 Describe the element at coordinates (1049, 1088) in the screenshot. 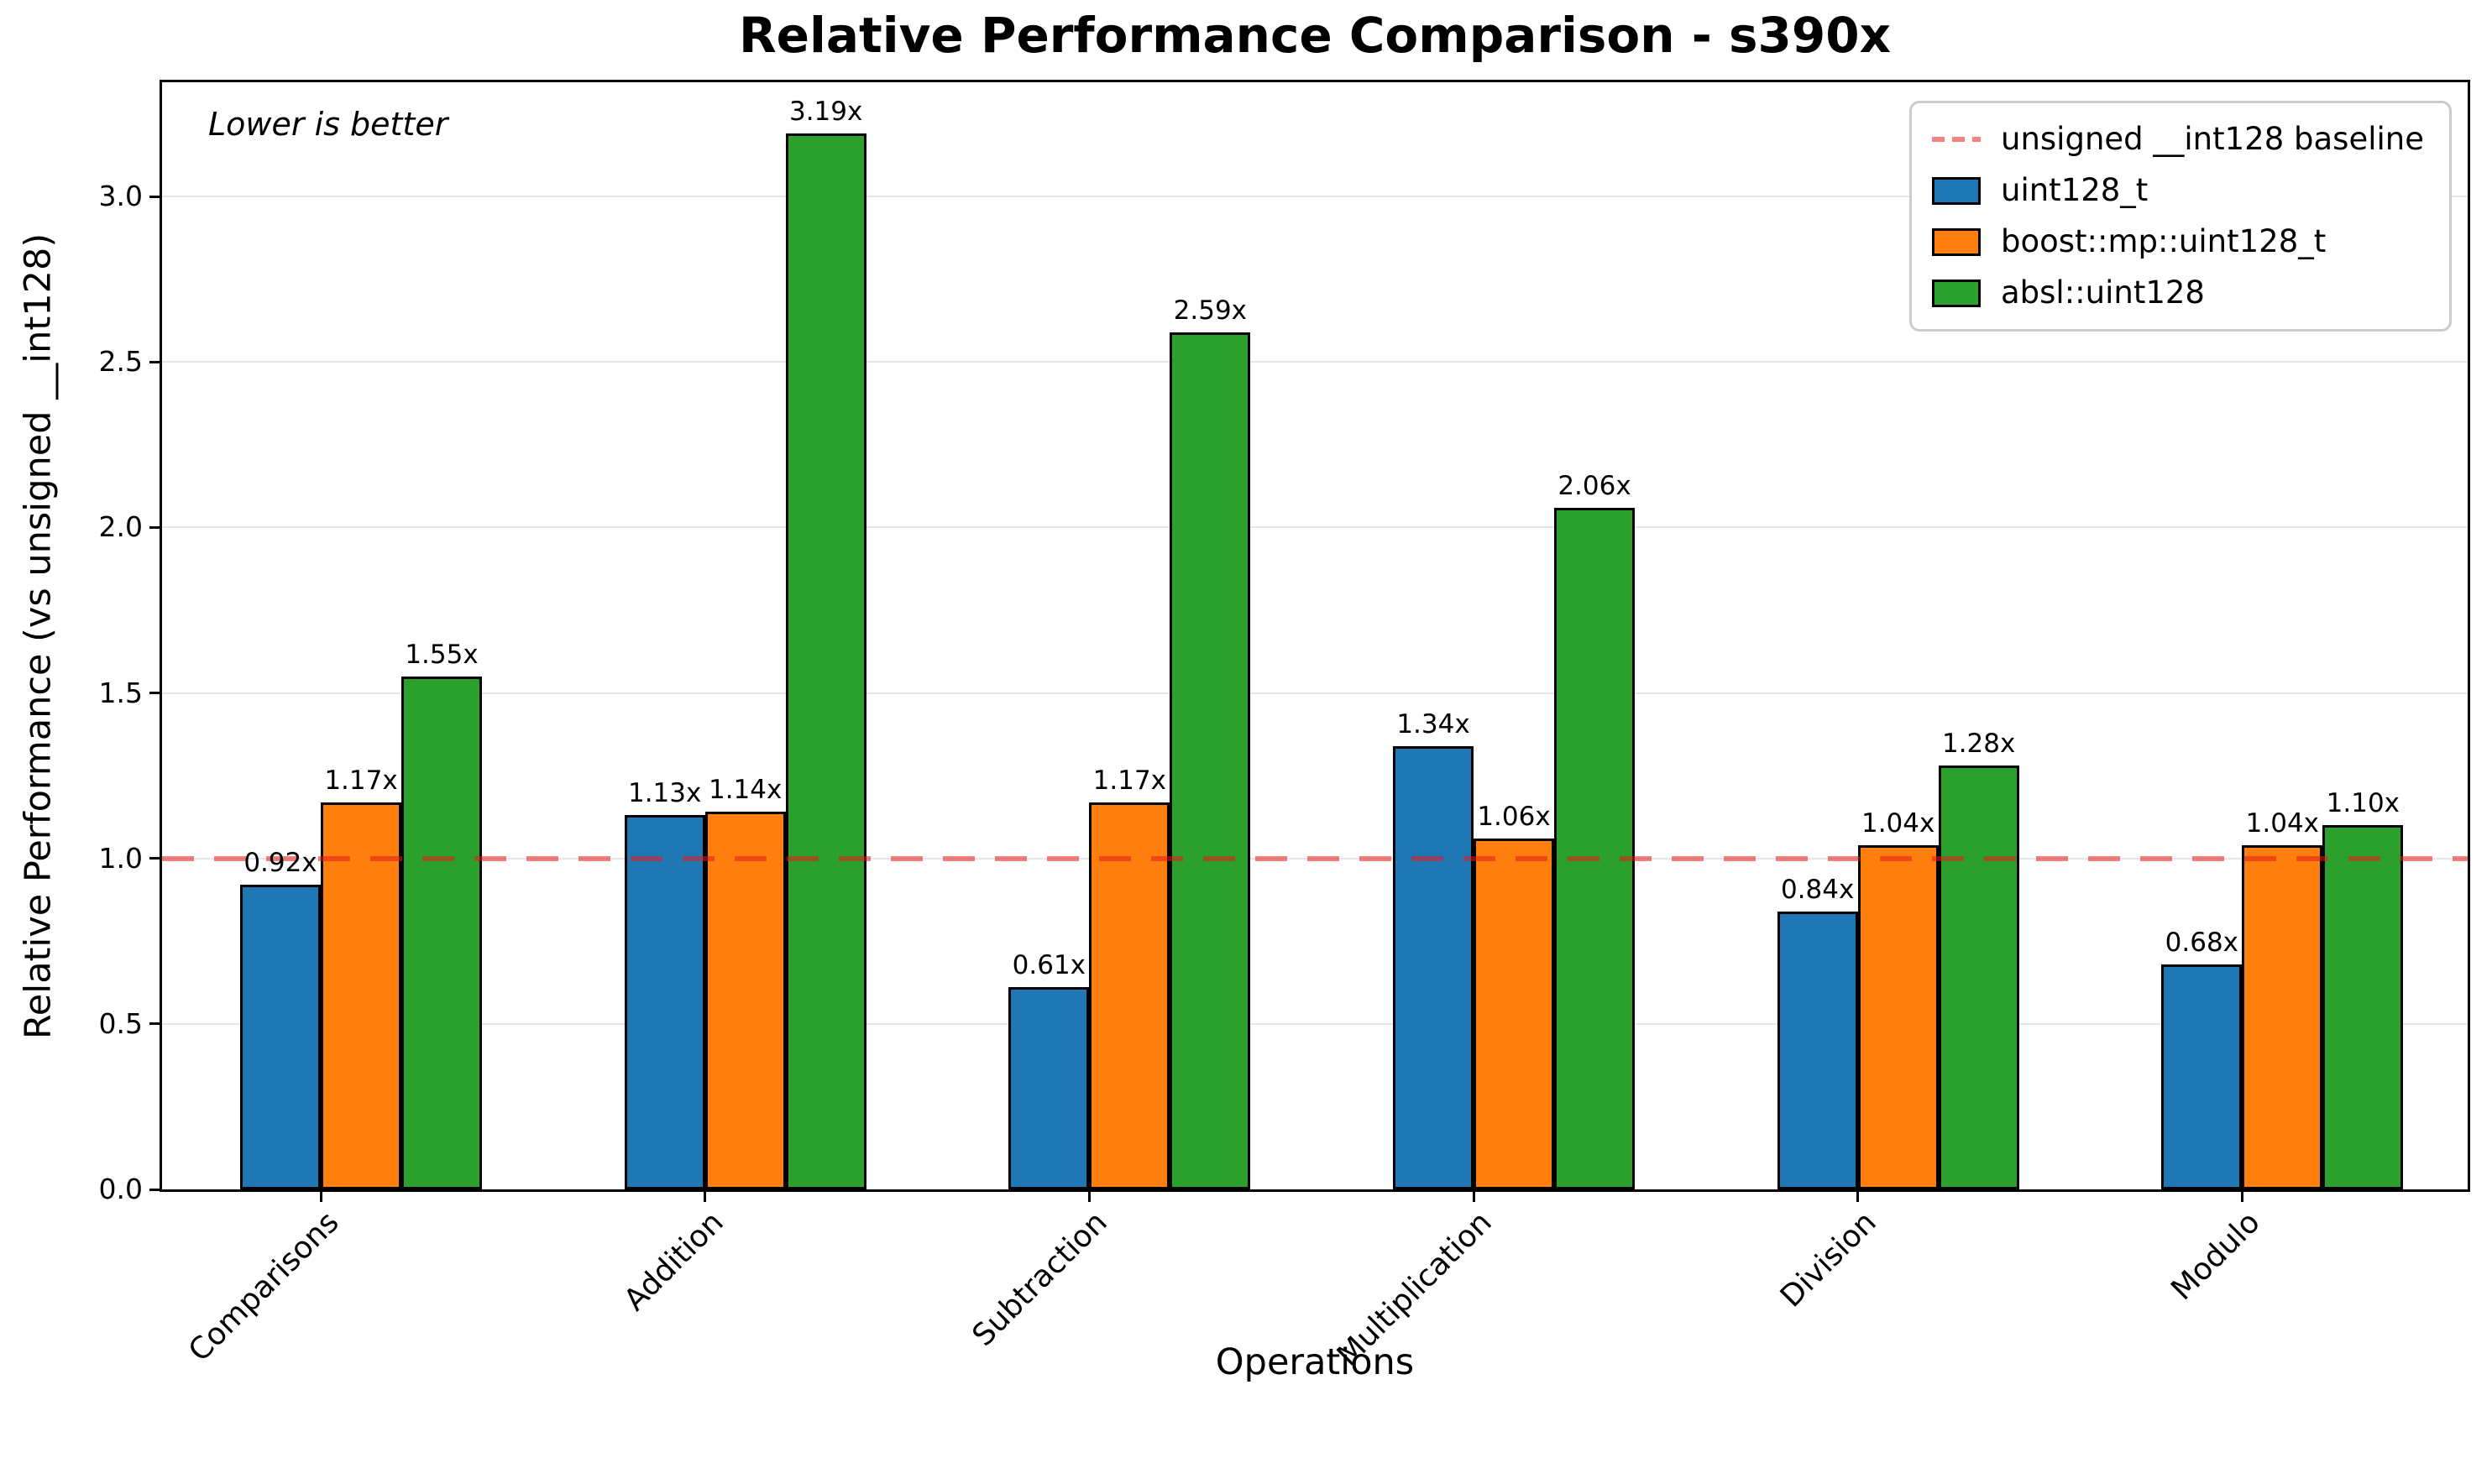

I see `bar-uint128-t-subtraction` at that location.